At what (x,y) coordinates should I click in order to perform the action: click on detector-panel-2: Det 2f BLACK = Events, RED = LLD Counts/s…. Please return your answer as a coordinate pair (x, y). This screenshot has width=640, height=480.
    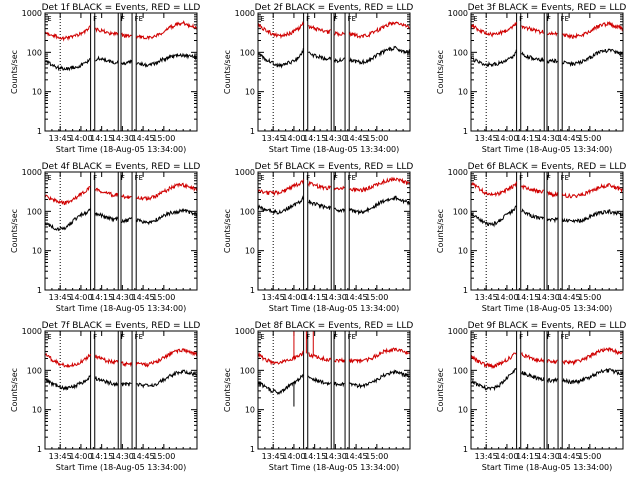
    Looking at the image, I should click on (318, 78).